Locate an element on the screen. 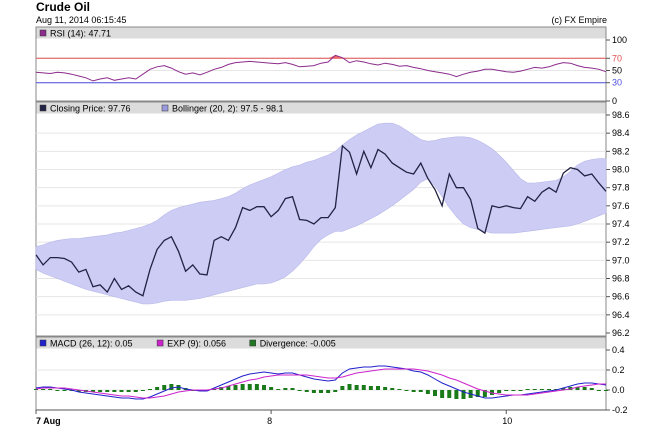 The height and width of the screenshot is (442, 645). rsi-ytick-label: 30 is located at coordinates (617, 83).